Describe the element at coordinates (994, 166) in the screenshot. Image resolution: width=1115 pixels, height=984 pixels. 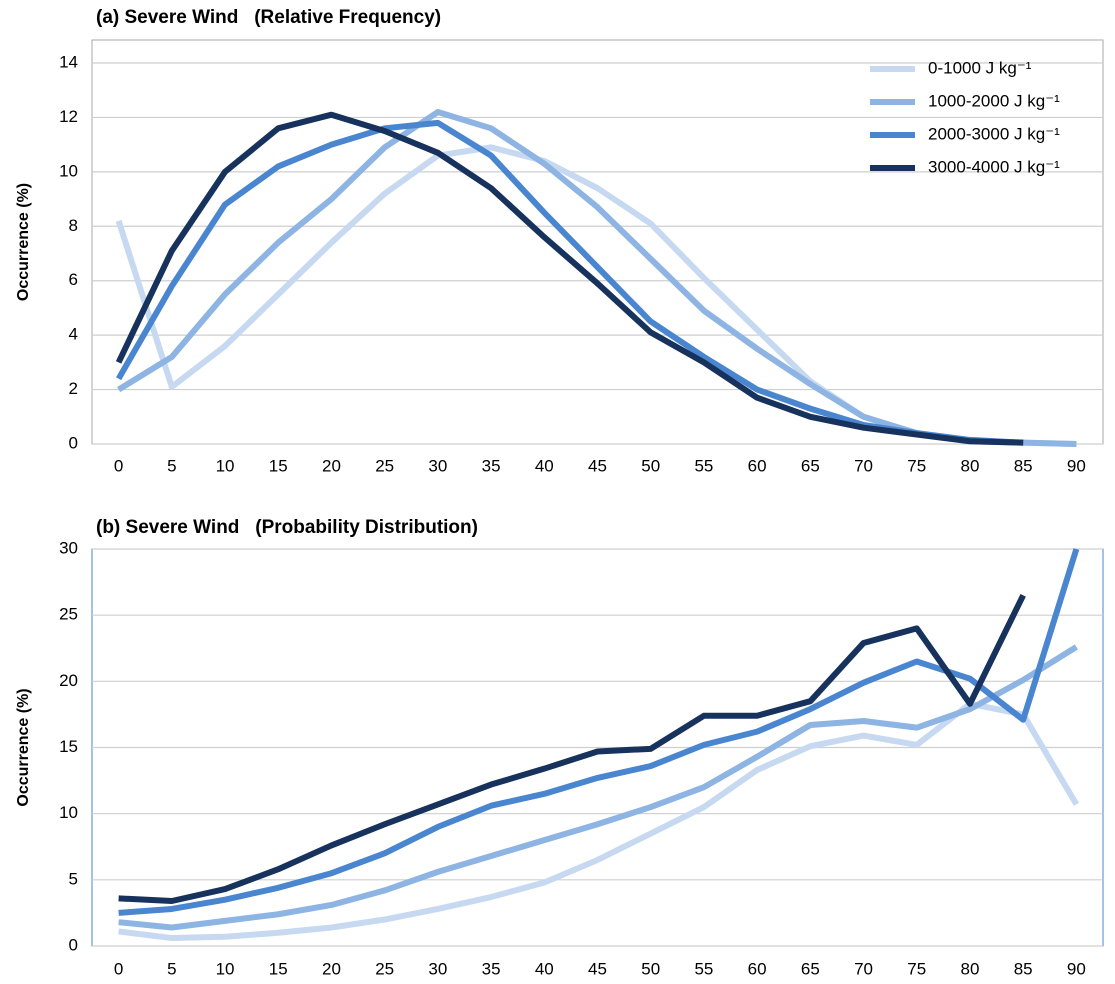
I see `legend-label: 3000-4000 J kg⁻¹` at that location.